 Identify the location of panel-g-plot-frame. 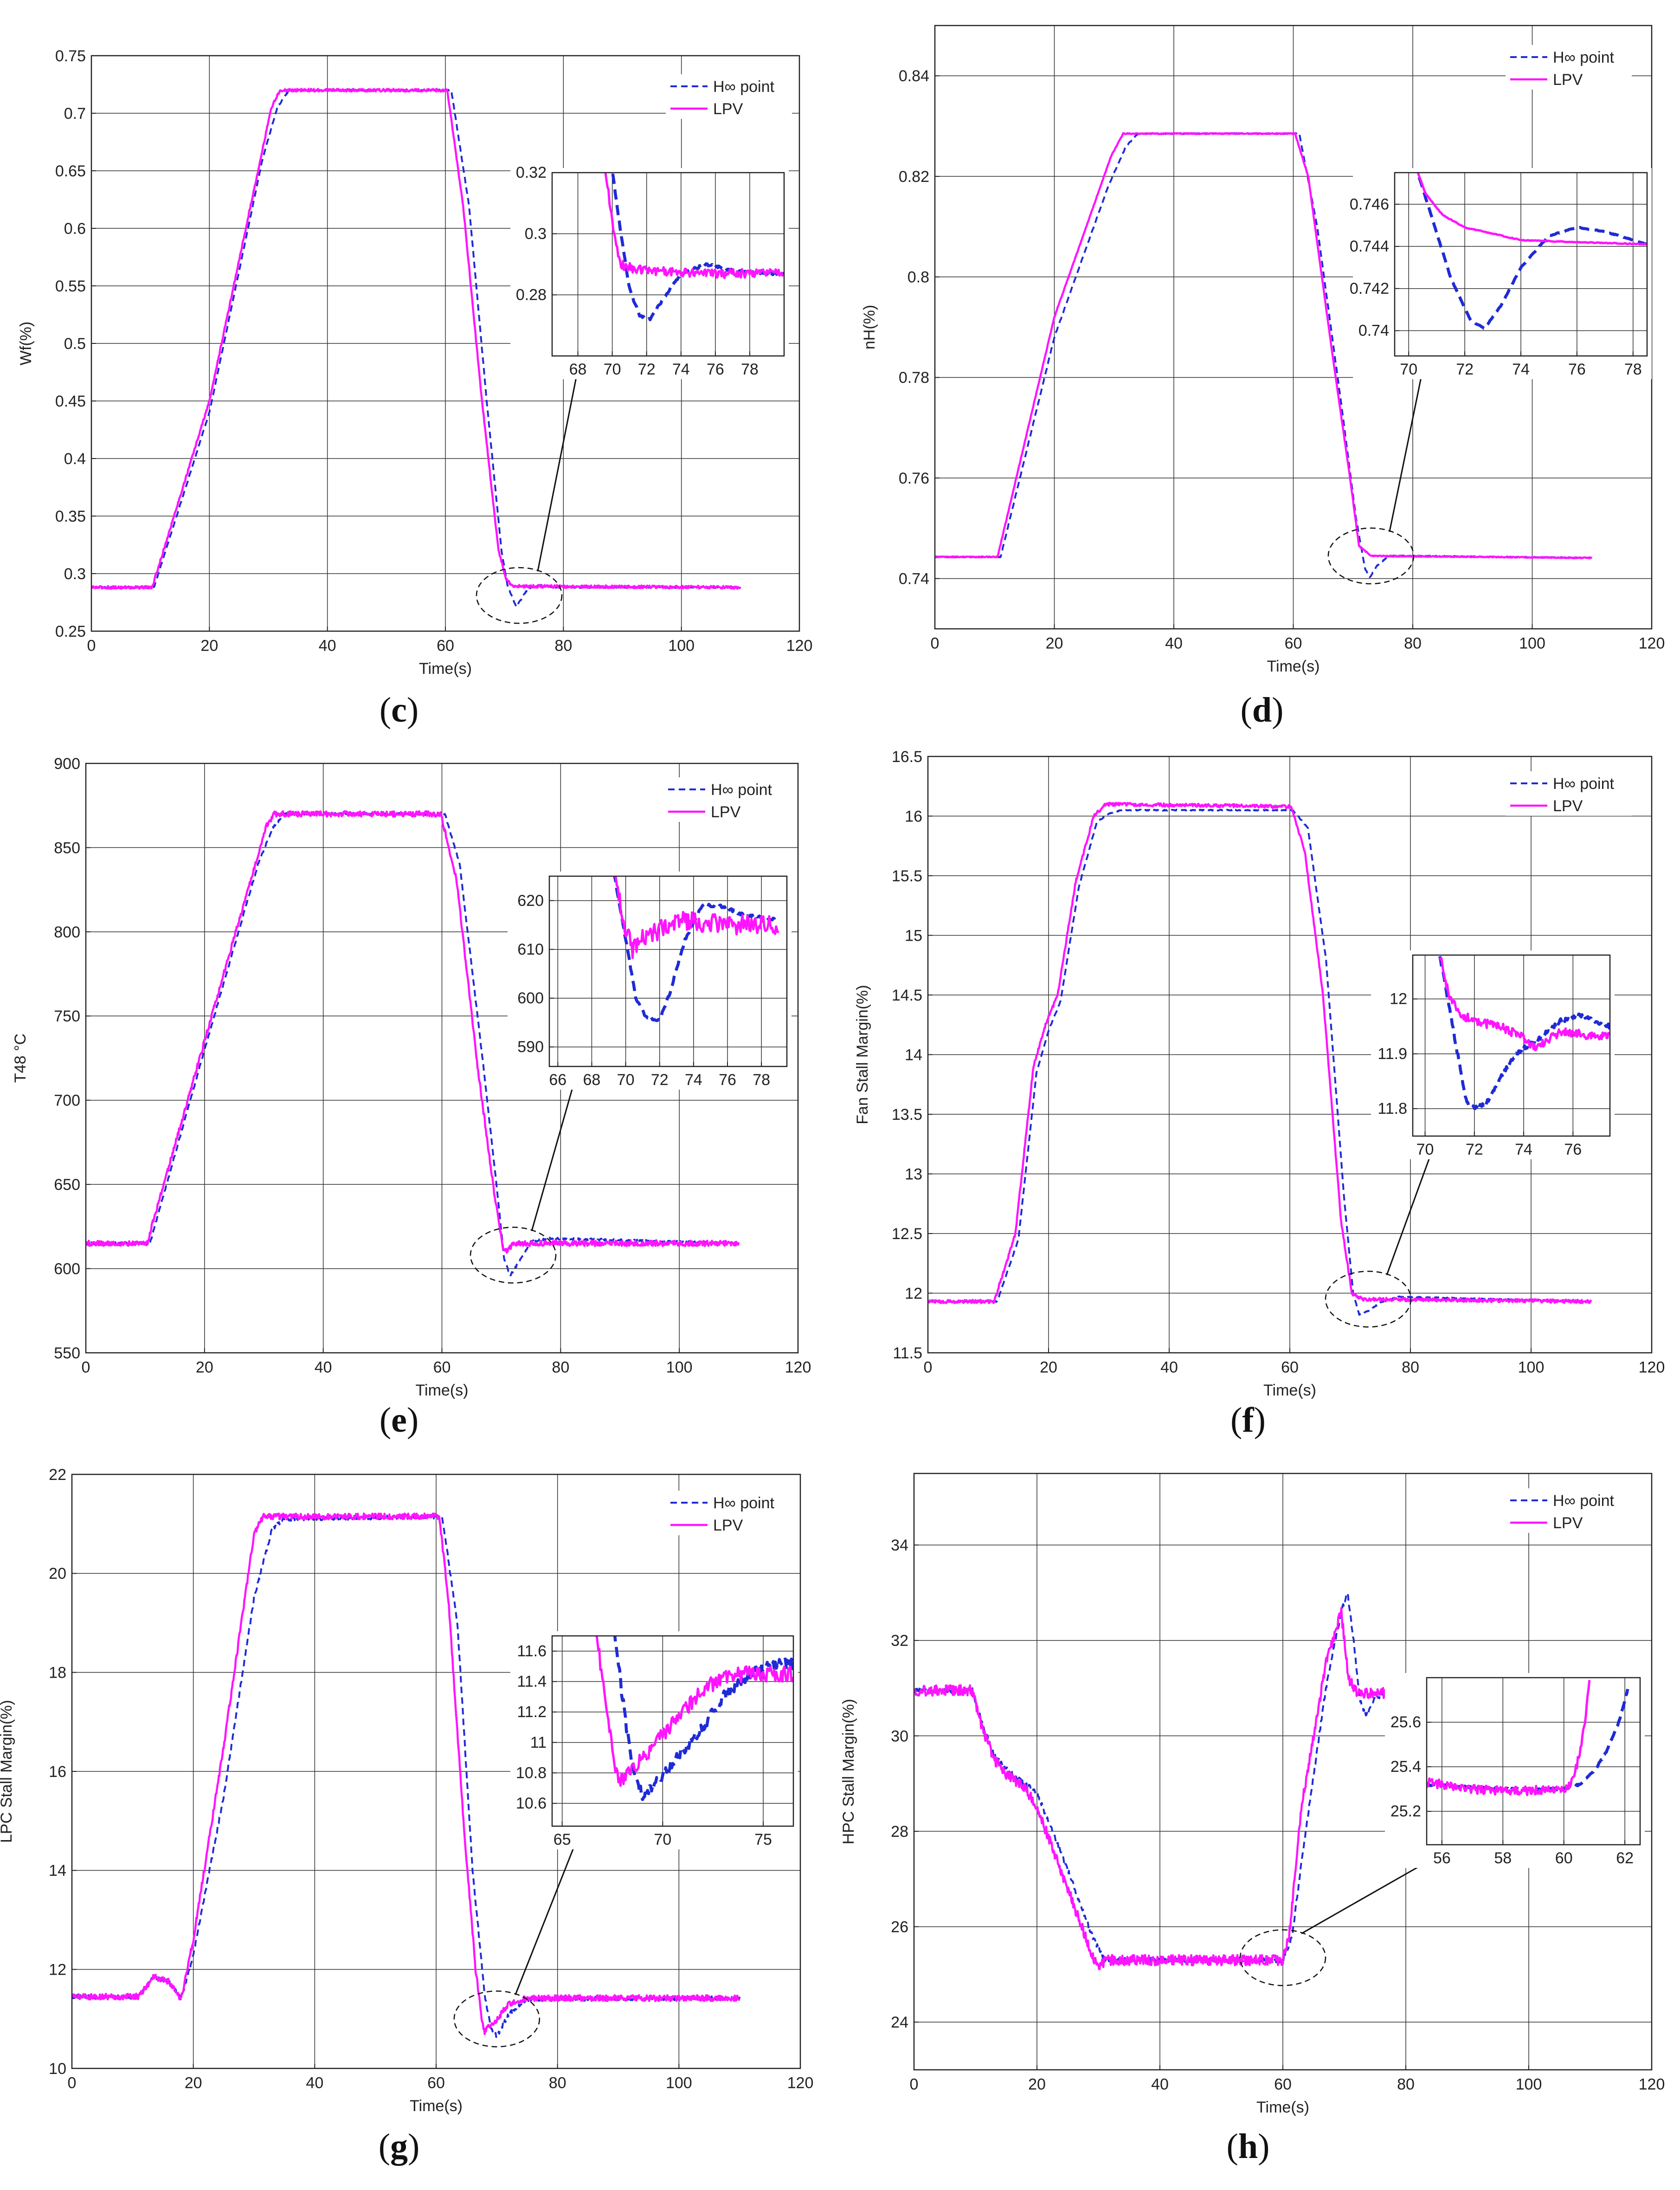
(436, 1771).